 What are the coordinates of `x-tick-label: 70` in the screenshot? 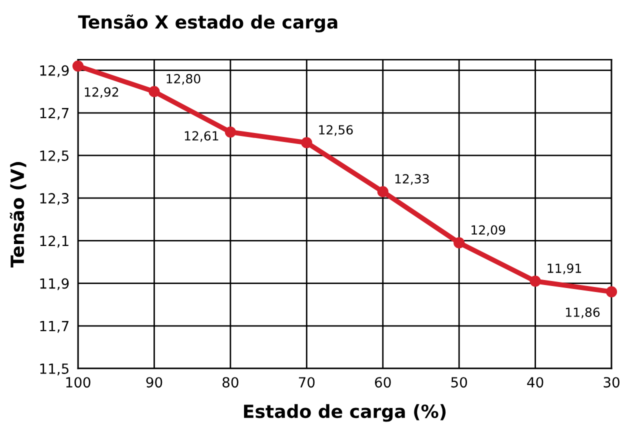 It's located at (306, 382).